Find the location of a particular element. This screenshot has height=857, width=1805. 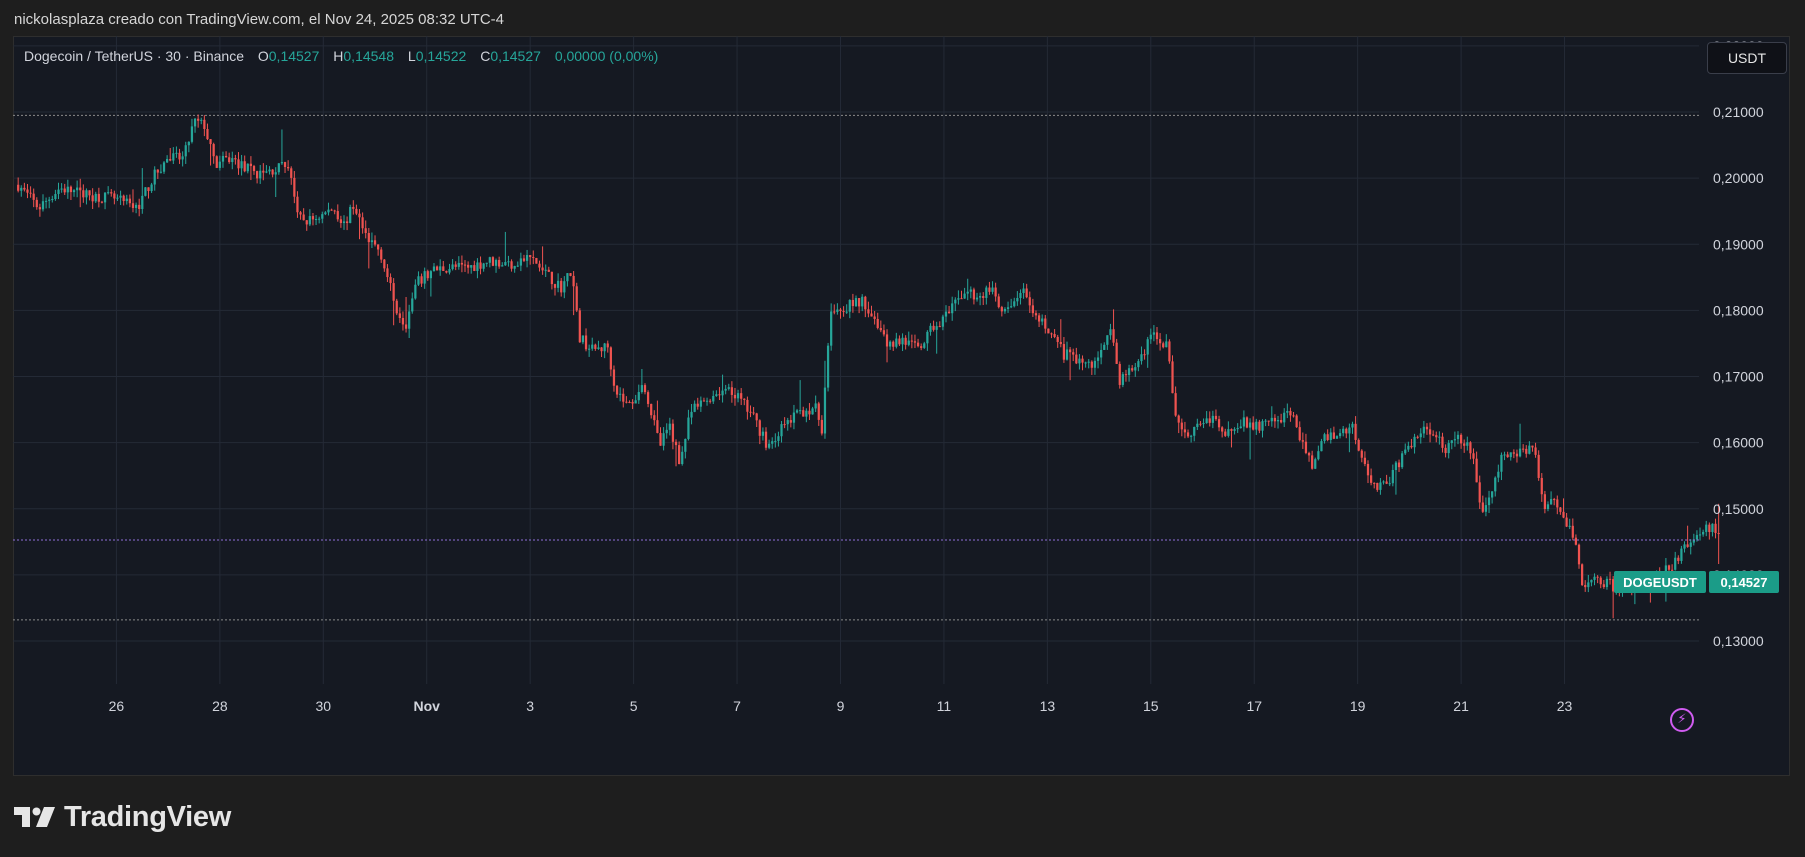

lightning-icon: ⚡ is located at coordinates (1682, 720).